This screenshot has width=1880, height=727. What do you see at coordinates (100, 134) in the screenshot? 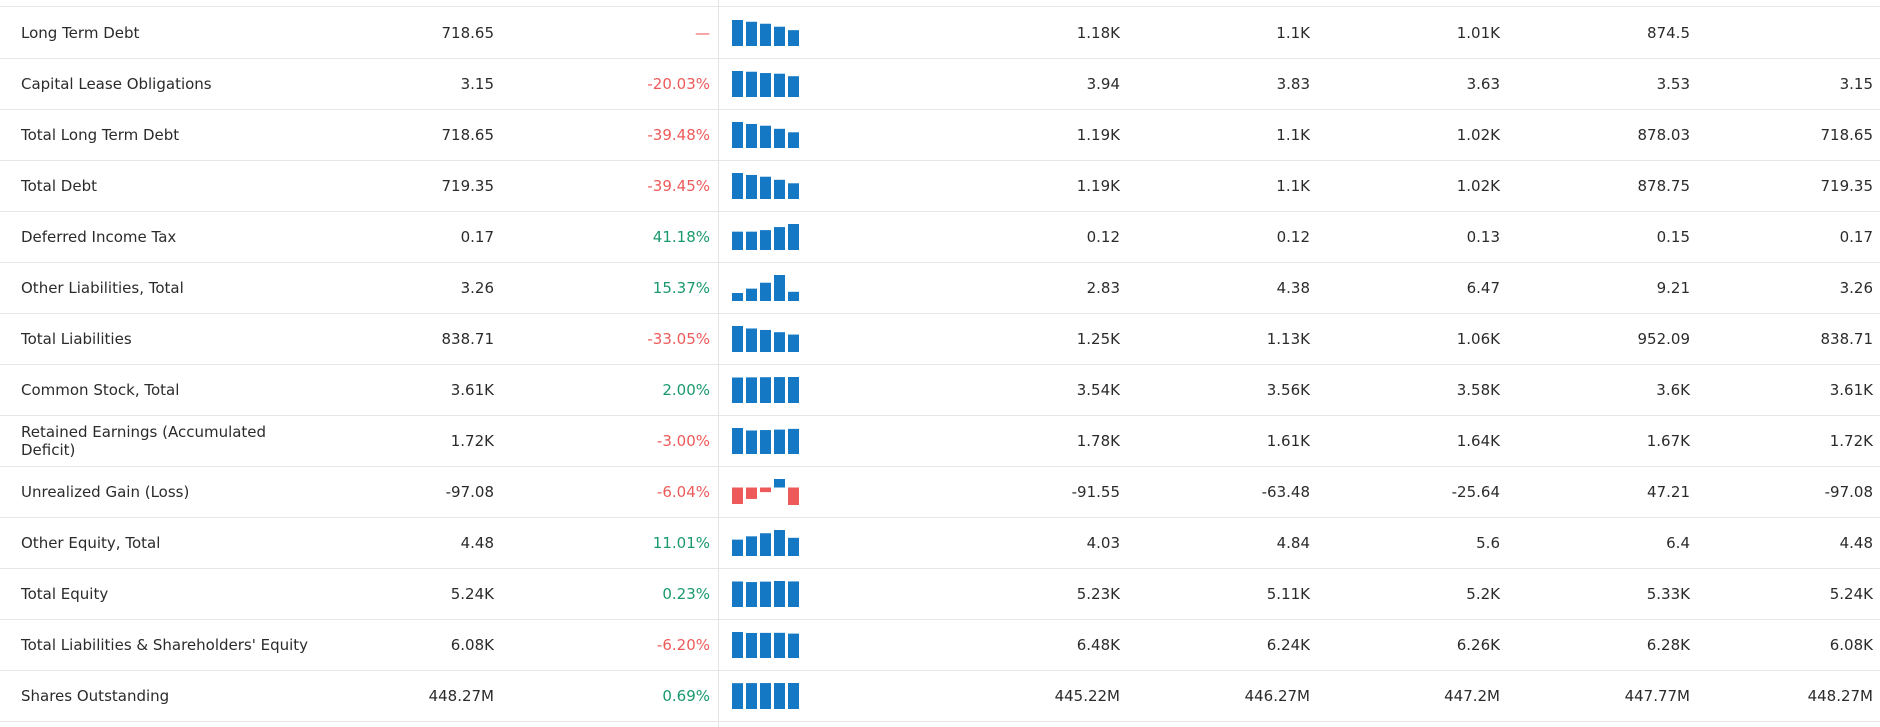
I see `row-label: Total Long Term Debt` at bounding box center [100, 134].